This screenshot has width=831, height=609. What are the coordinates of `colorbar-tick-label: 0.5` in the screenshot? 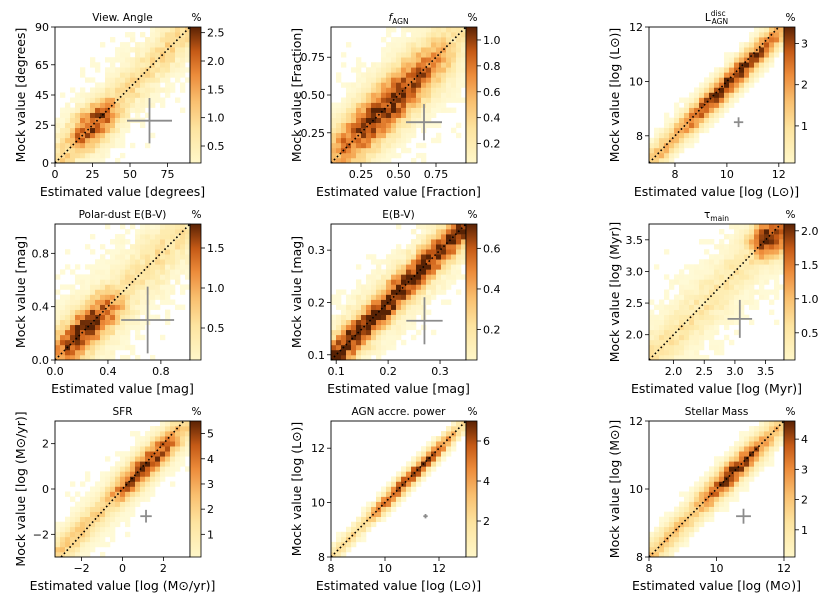 It's located at (216, 328).